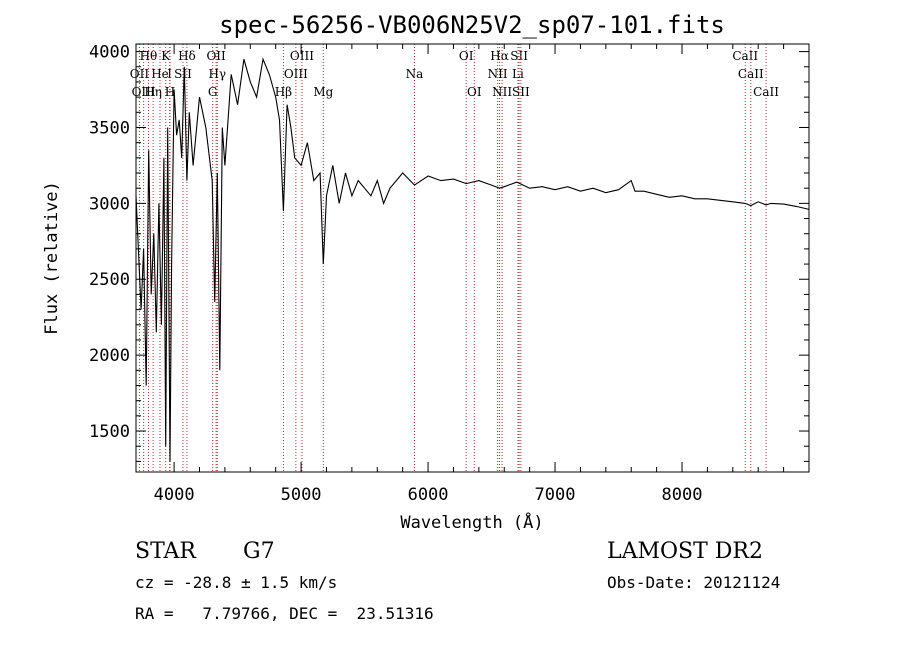 This screenshot has width=900, height=649. What do you see at coordinates (466, 56) in the screenshot?
I see `marker-label-5: OI` at bounding box center [466, 56].